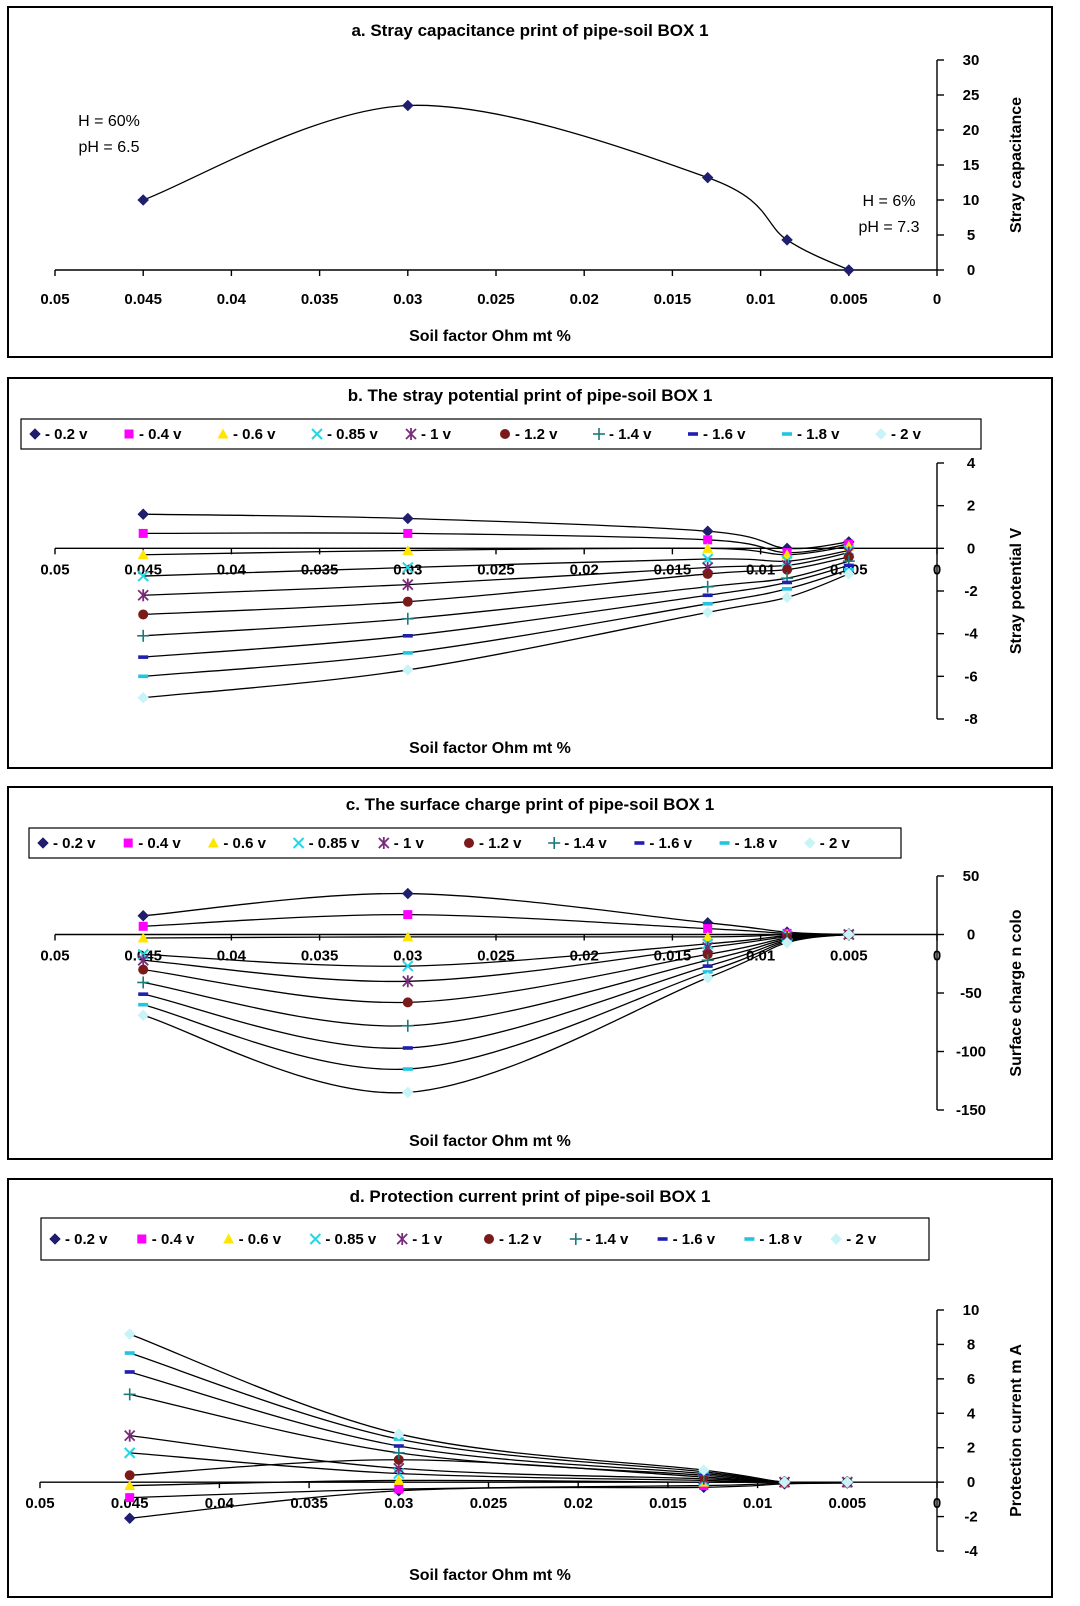 The width and height of the screenshot is (1080, 1606). What do you see at coordinates (673, 299) in the screenshot?
I see `x-tick-label: 0.015` at bounding box center [673, 299].